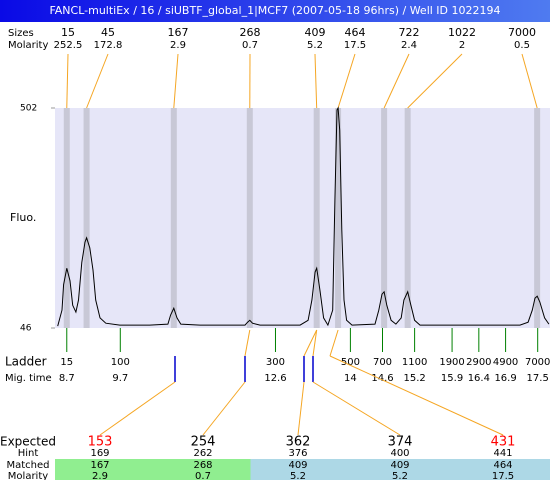 Image resolution: width=550 pixels, height=484 pixels. What do you see at coordinates (414, 378) in the screenshot?
I see `ladder-time: 15.2` at bounding box center [414, 378].